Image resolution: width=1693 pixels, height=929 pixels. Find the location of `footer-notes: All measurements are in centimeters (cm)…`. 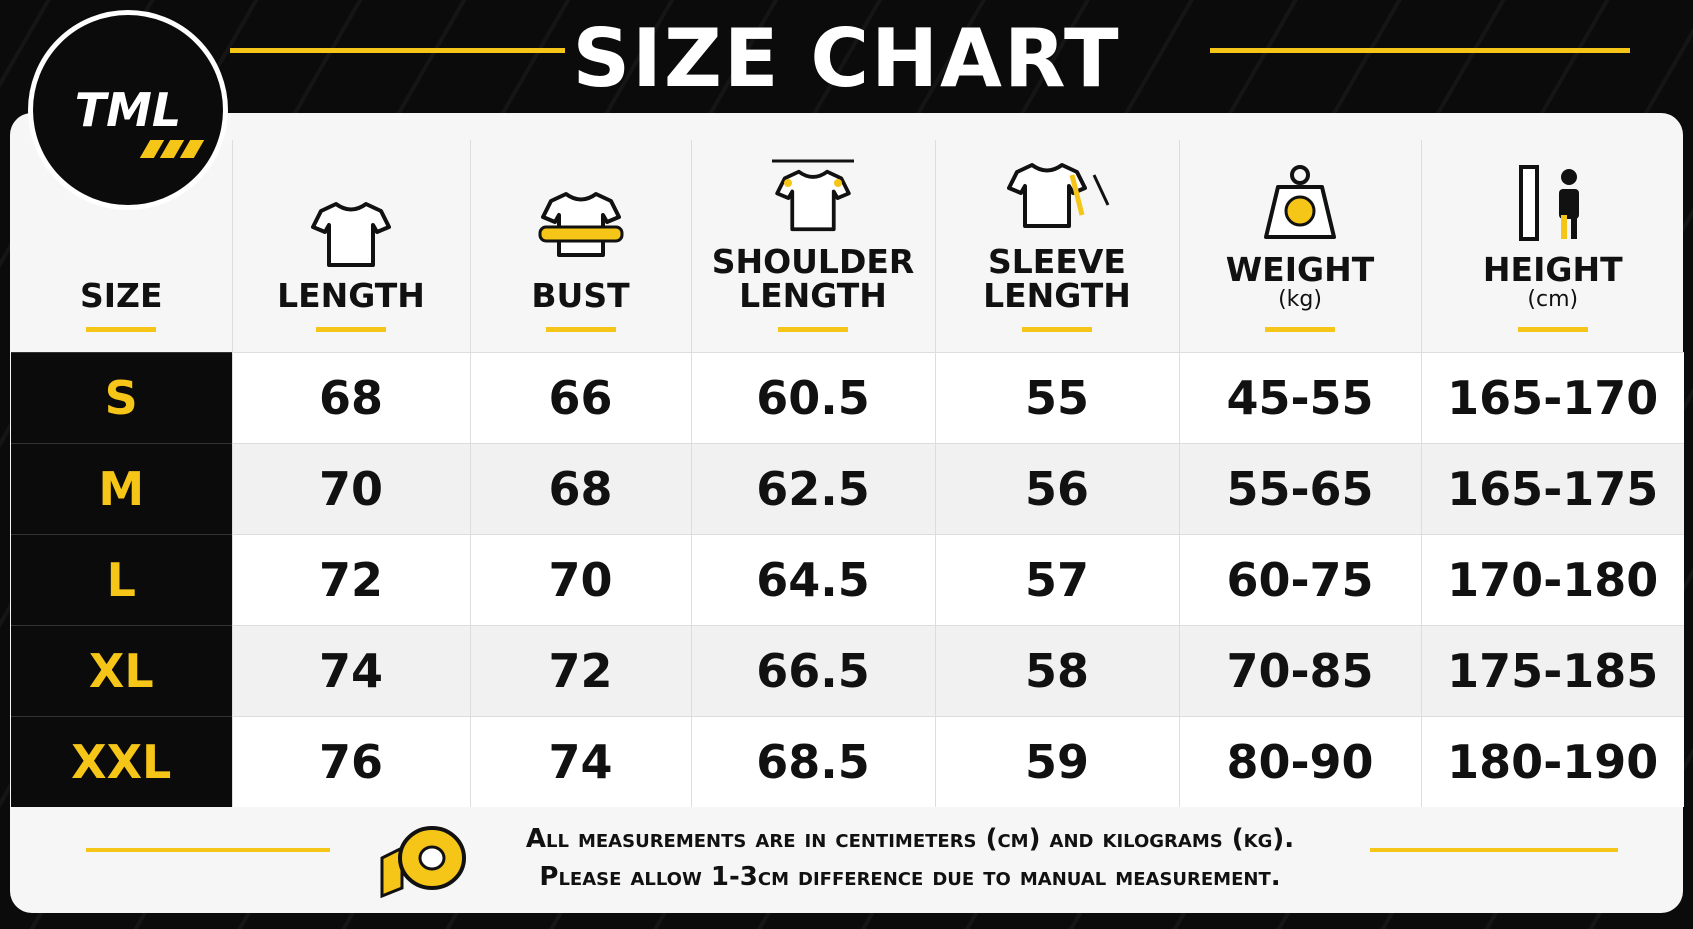

footer-notes: All measurements are in centimeters (cm)… is located at coordinates (910, 858).